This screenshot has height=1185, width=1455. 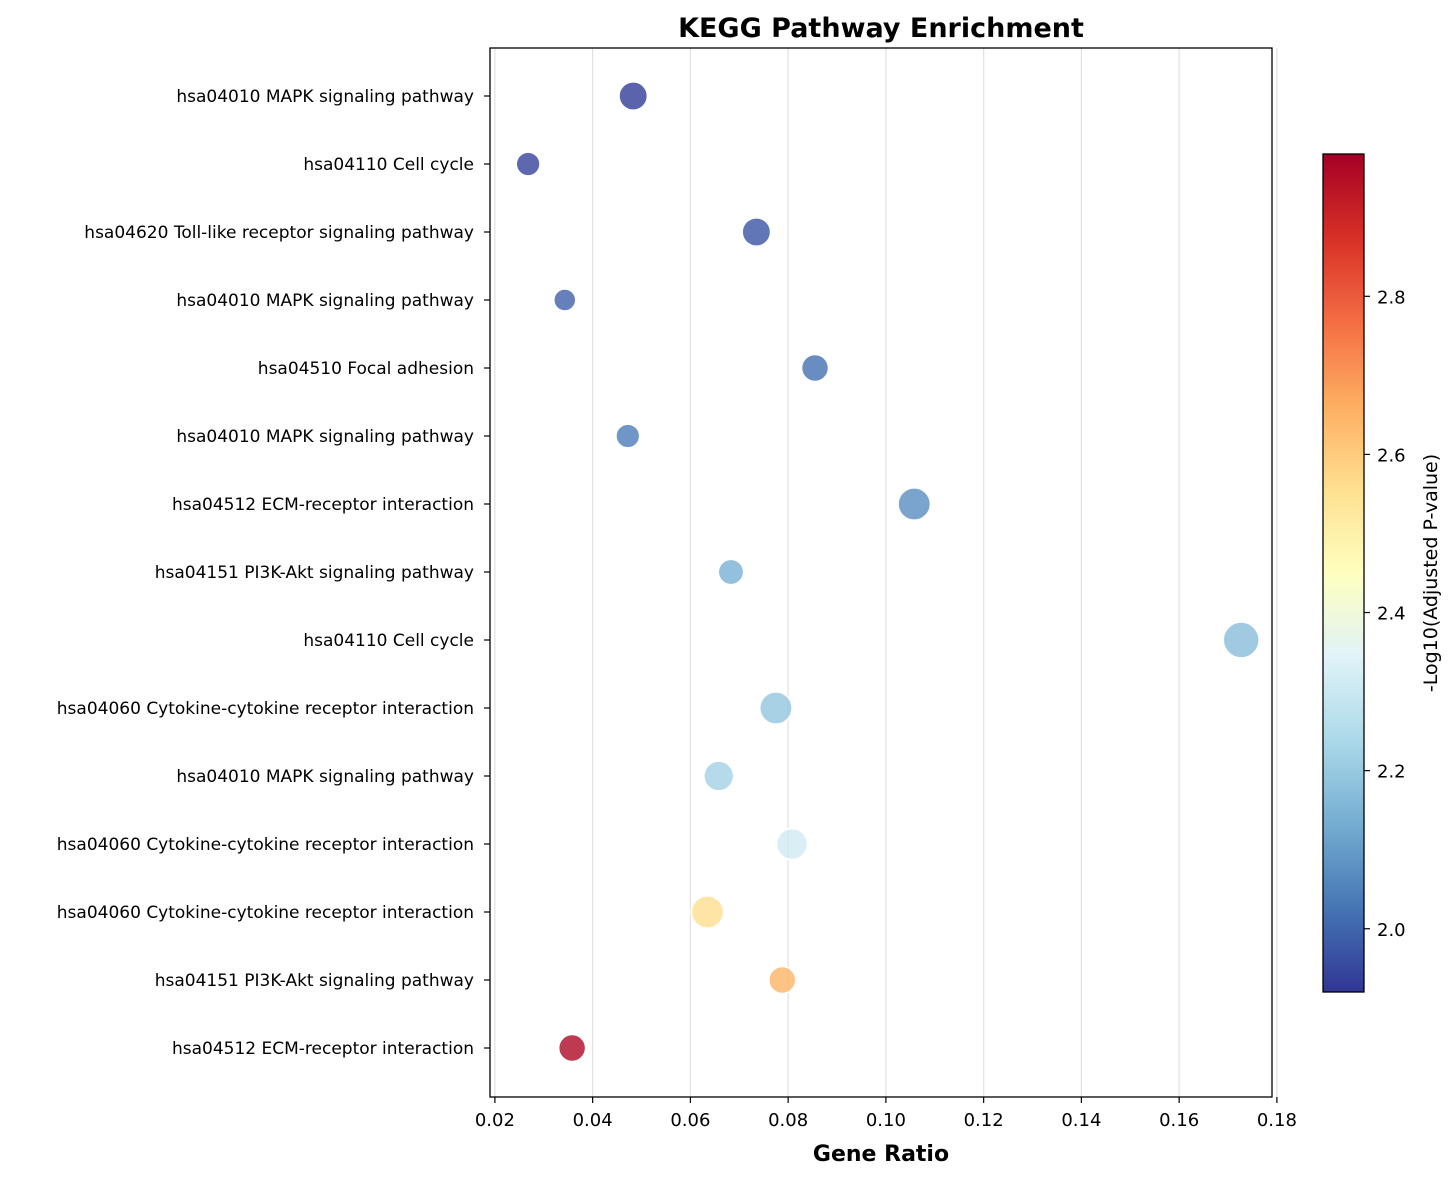 I want to click on x-tick-label: 0.18, so click(x=1277, y=1120).